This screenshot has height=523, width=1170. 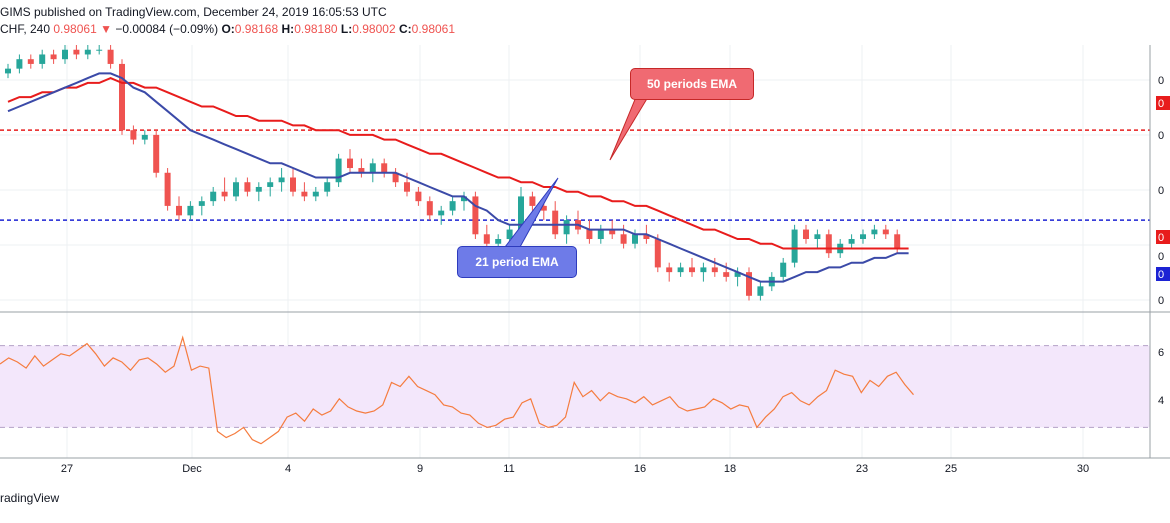 I want to click on change-arrow-icon: ▼, so click(x=106, y=29).